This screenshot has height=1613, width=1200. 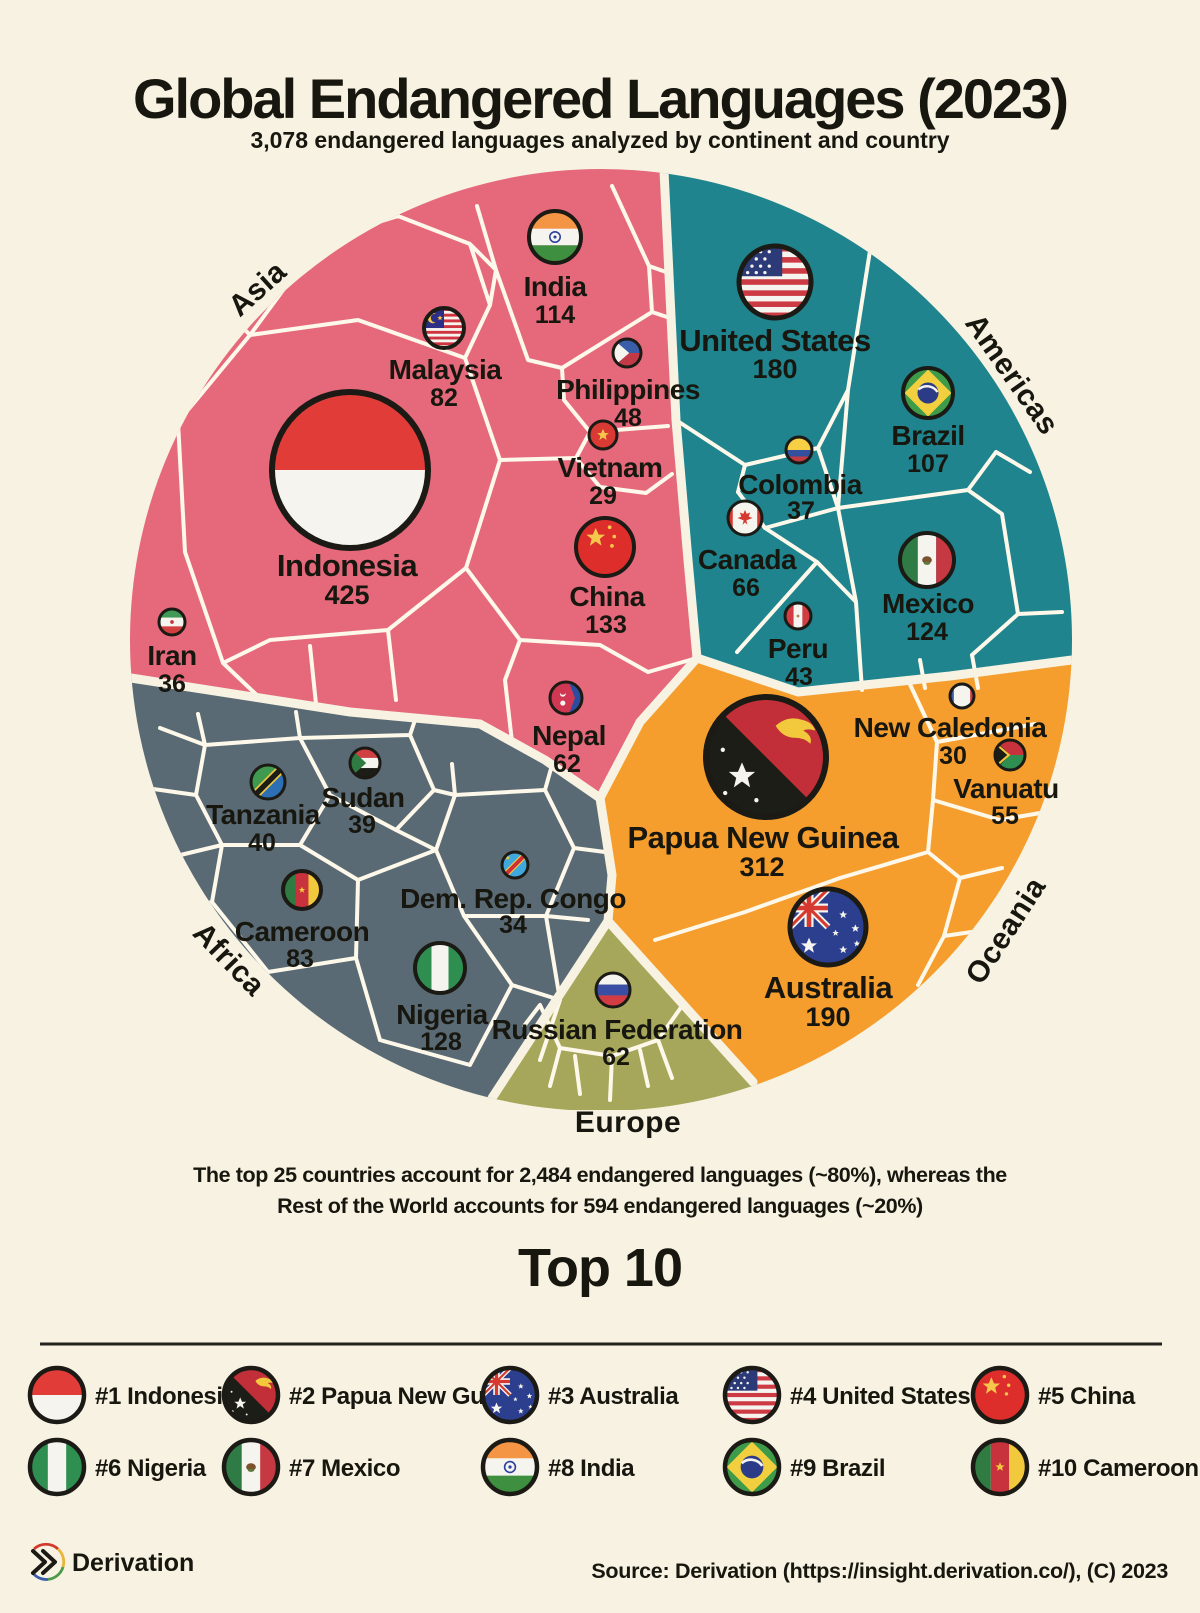 I want to click on australia-value: 190, so click(x=827, y=1017).